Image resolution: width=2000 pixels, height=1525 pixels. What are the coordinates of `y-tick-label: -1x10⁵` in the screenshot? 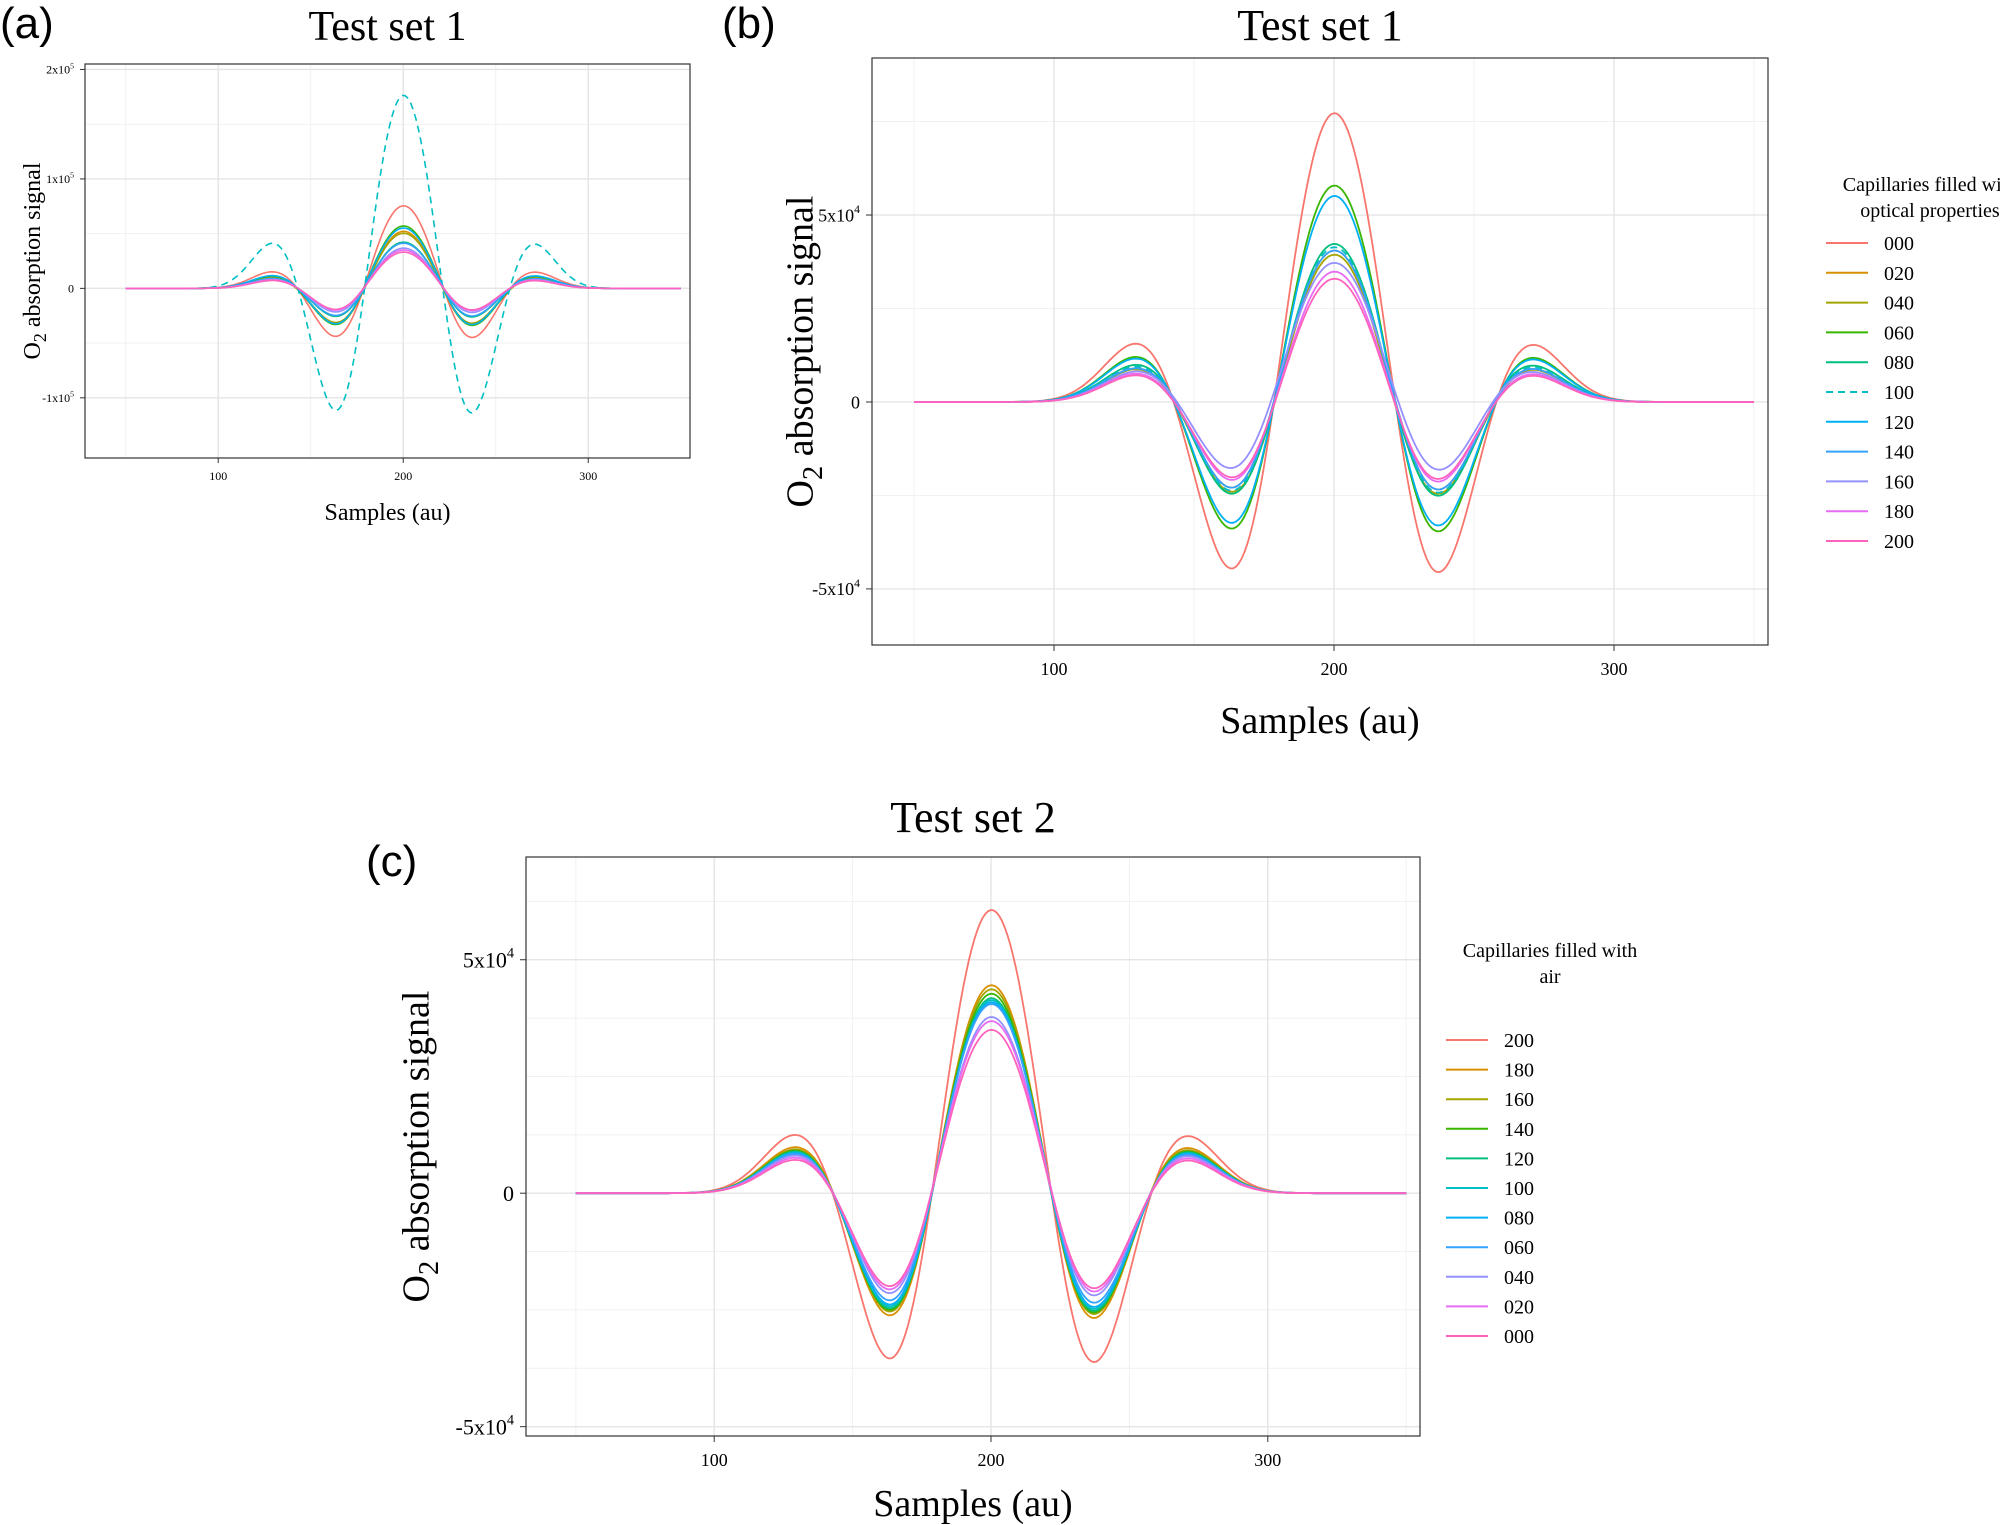 It's located at (58, 397).